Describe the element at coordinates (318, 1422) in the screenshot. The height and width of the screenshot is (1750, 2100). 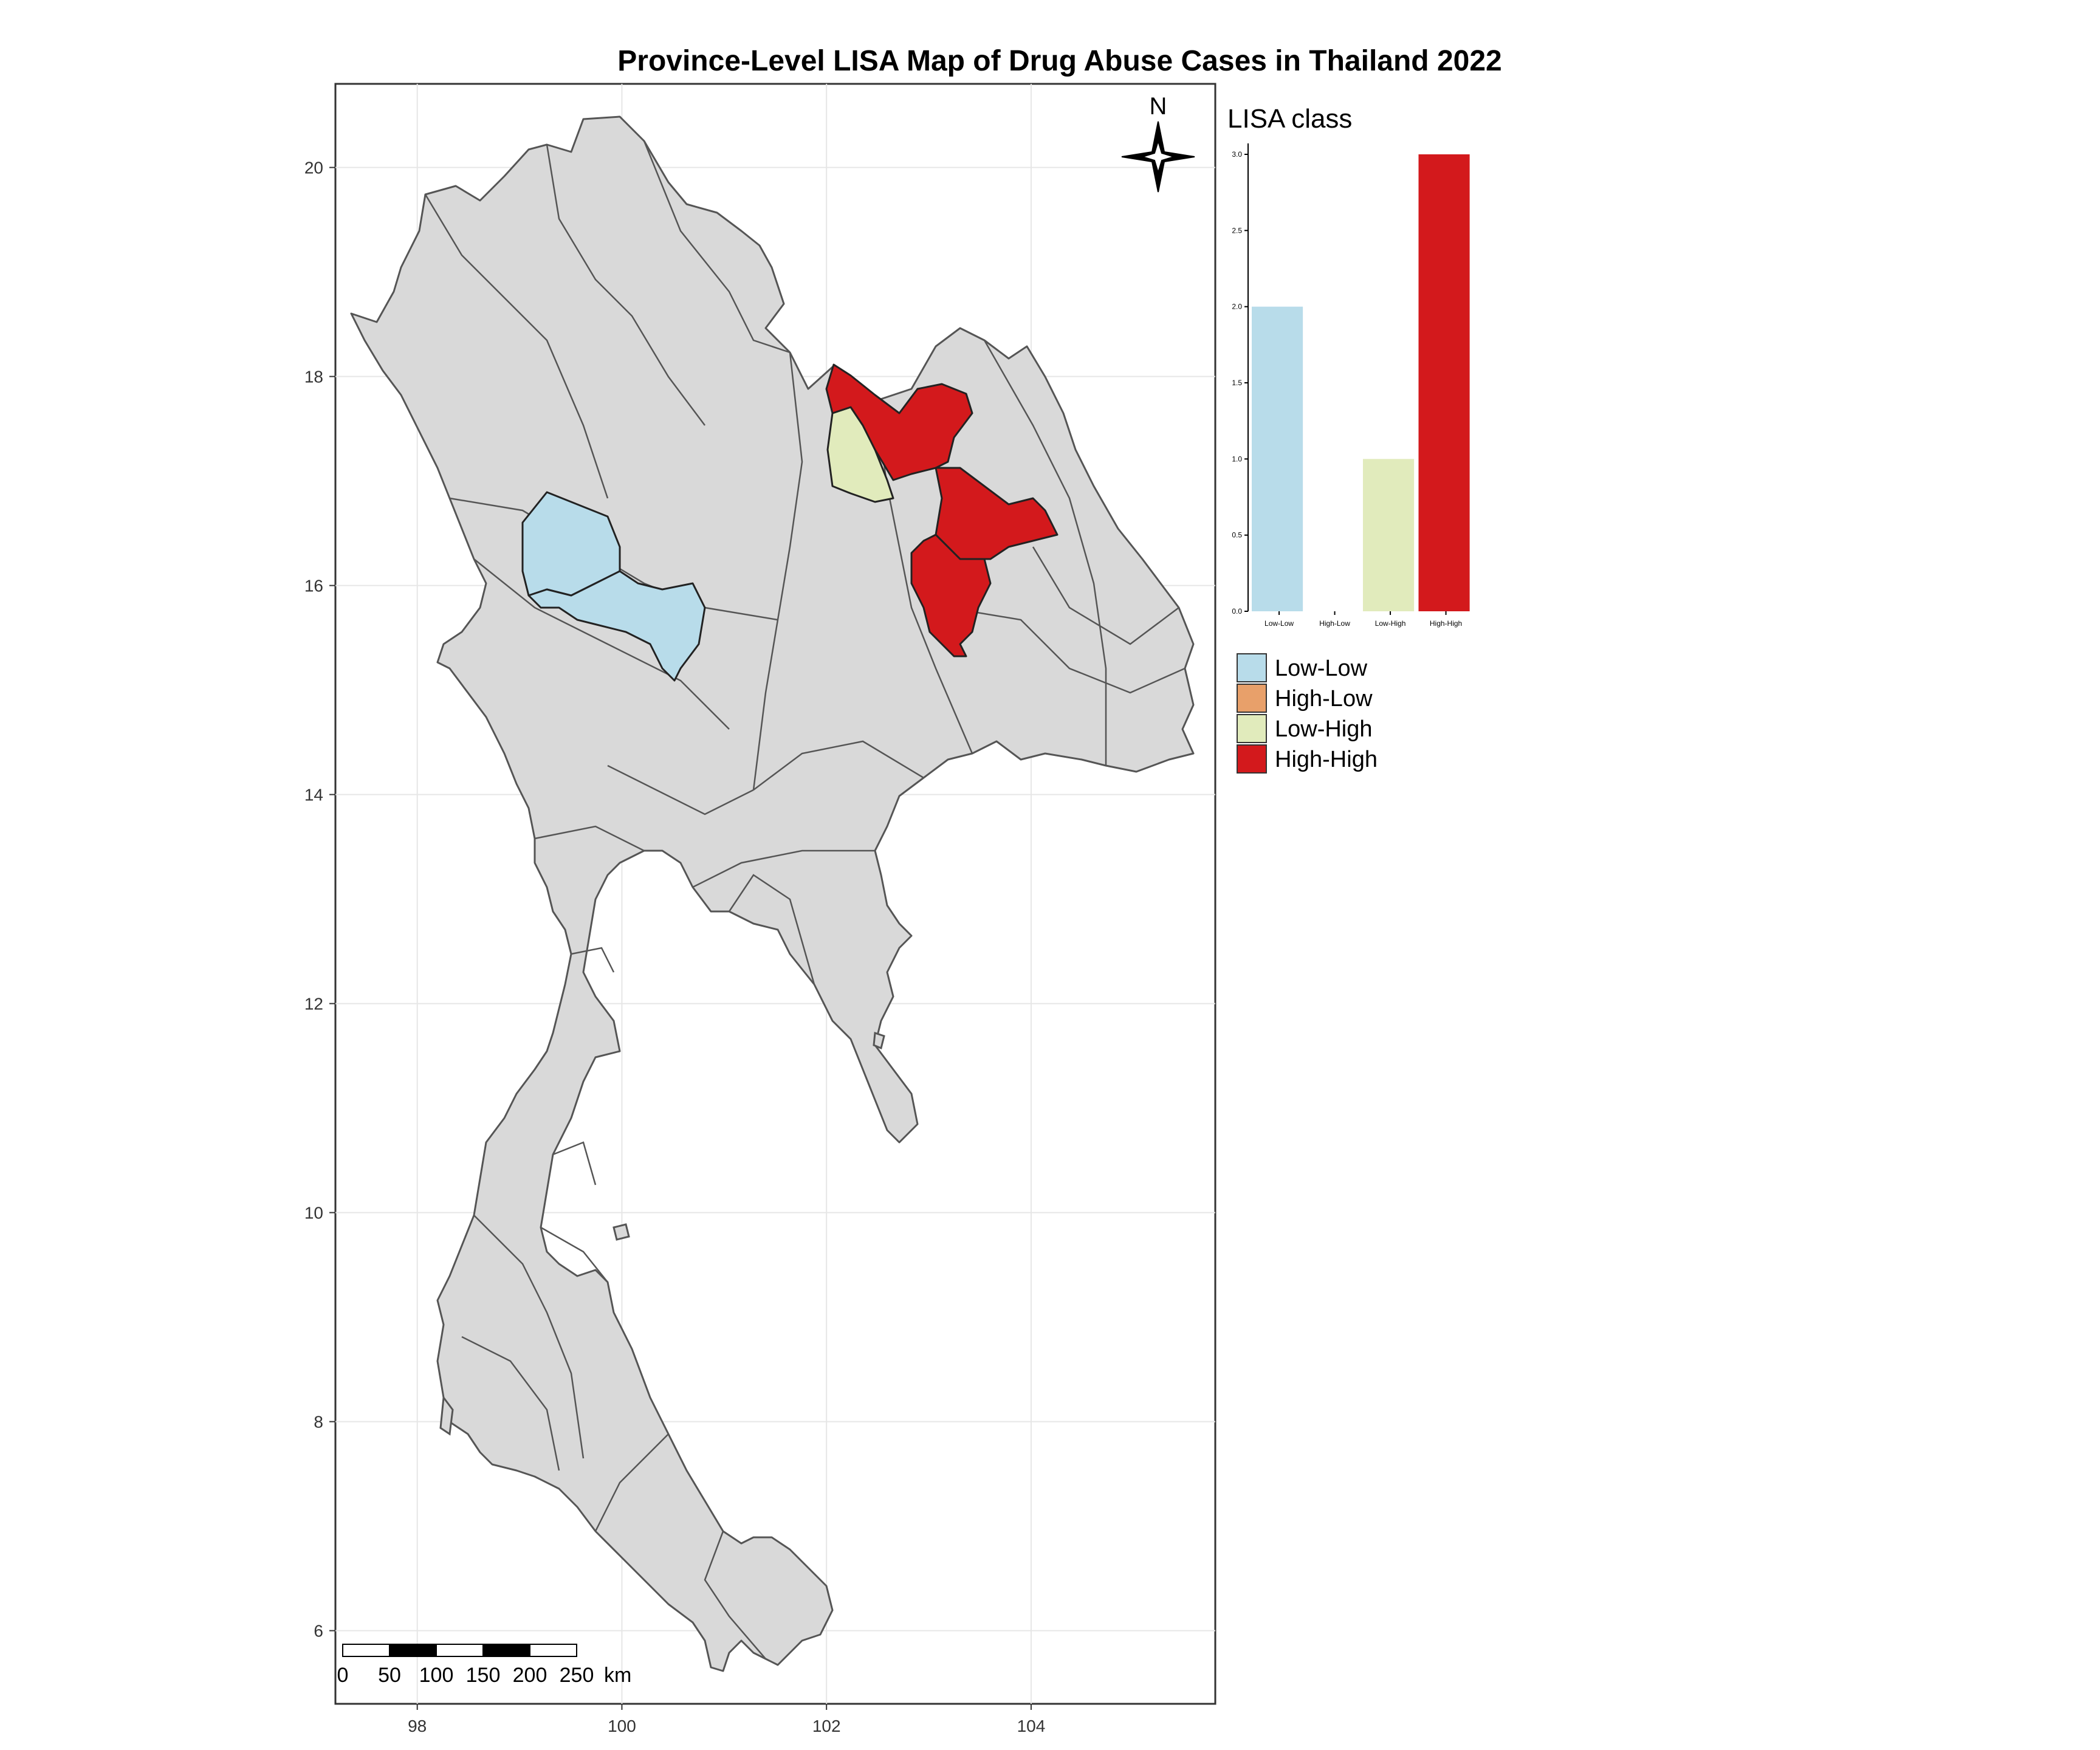
I see `lat-tick-label: 8` at that location.